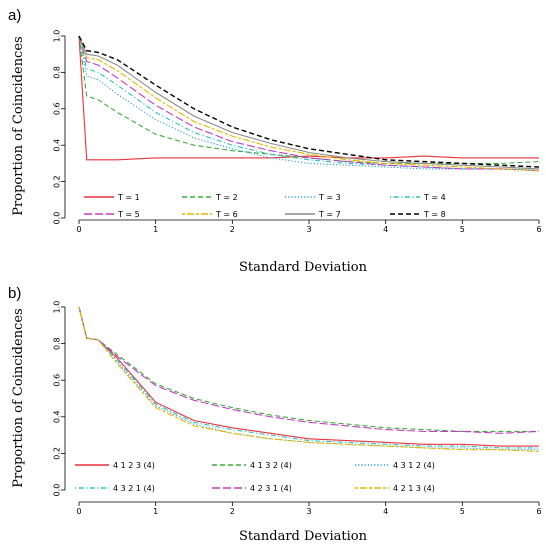 The height and width of the screenshot is (550, 546). Describe the element at coordinates (14, 15) in the screenshot. I see `panel-a-label: a)` at that location.